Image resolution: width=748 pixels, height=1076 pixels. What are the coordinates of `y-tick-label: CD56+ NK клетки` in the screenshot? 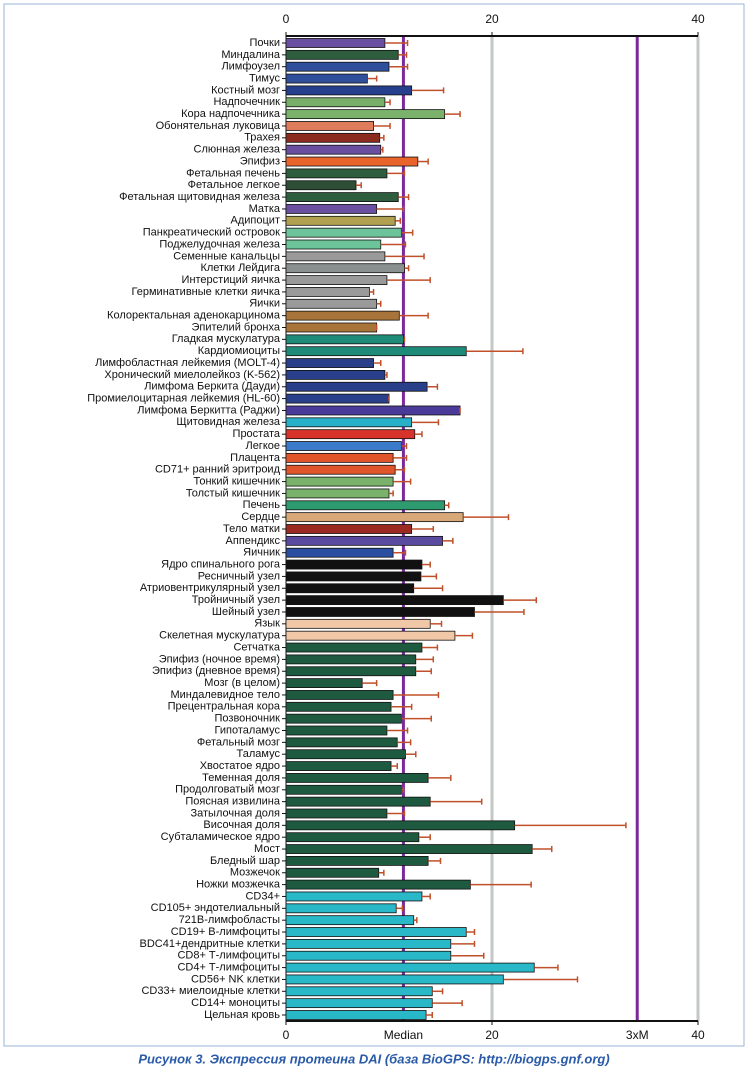 It's located at (235, 979).